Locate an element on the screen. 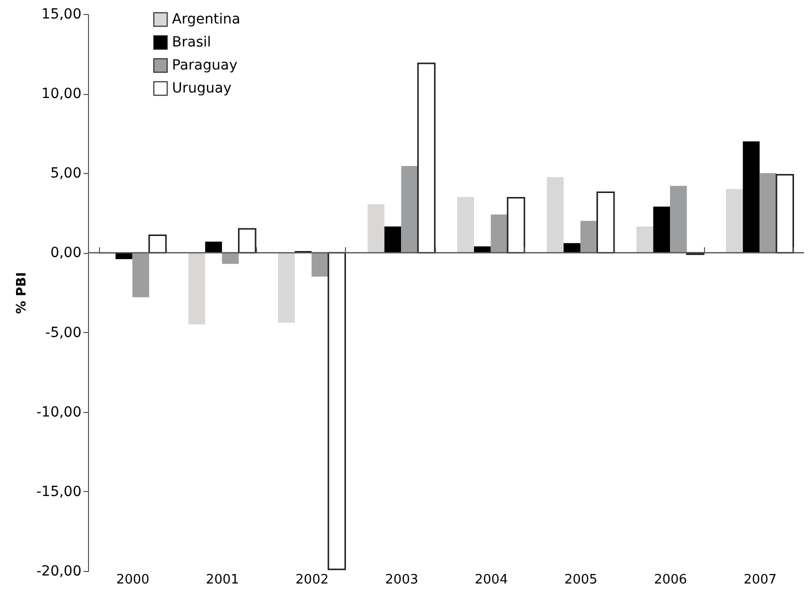 The width and height of the screenshot is (808, 606). x-tick-label: 2005 is located at coordinates (581, 580).